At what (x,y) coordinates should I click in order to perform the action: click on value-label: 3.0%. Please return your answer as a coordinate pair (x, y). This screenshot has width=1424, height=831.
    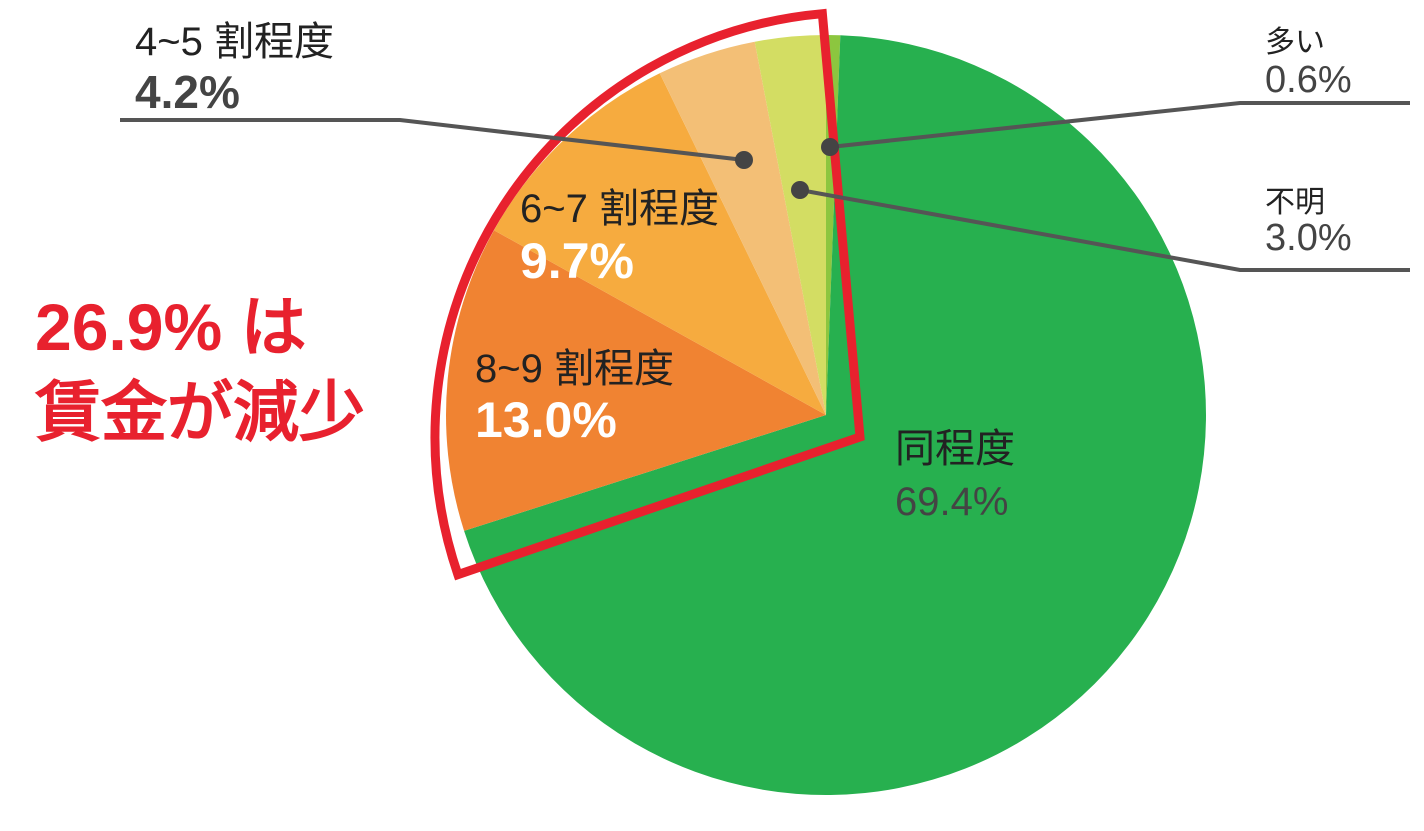
    Looking at the image, I should click on (1308, 238).